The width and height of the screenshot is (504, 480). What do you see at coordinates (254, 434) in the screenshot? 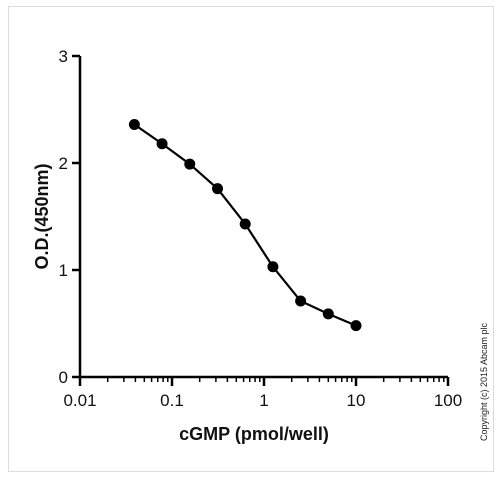
I see `x-axis-title: cGMP (pmol/well)` at bounding box center [254, 434].